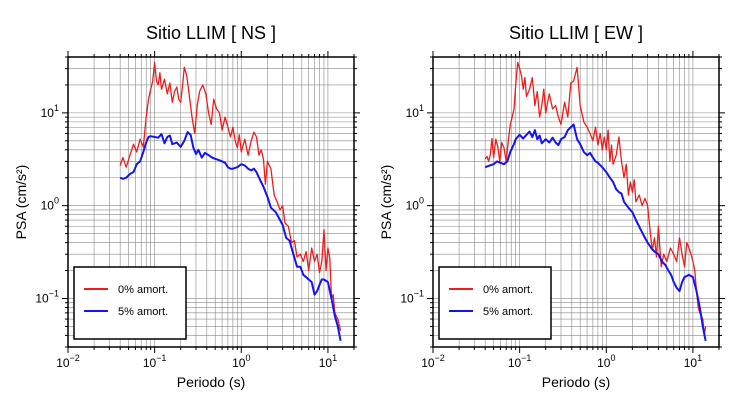 The width and height of the screenshot is (730, 400). Describe the element at coordinates (211, 33) in the screenshot. I see `chart-title: Sitio LLIM [ NS ]` at that location.